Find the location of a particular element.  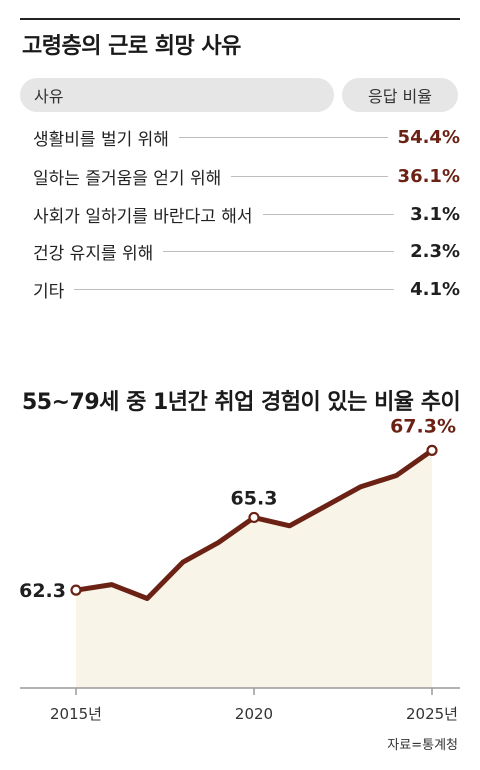

reason-label: 건강 유지를 위해 is located at coordinates (93, 253).